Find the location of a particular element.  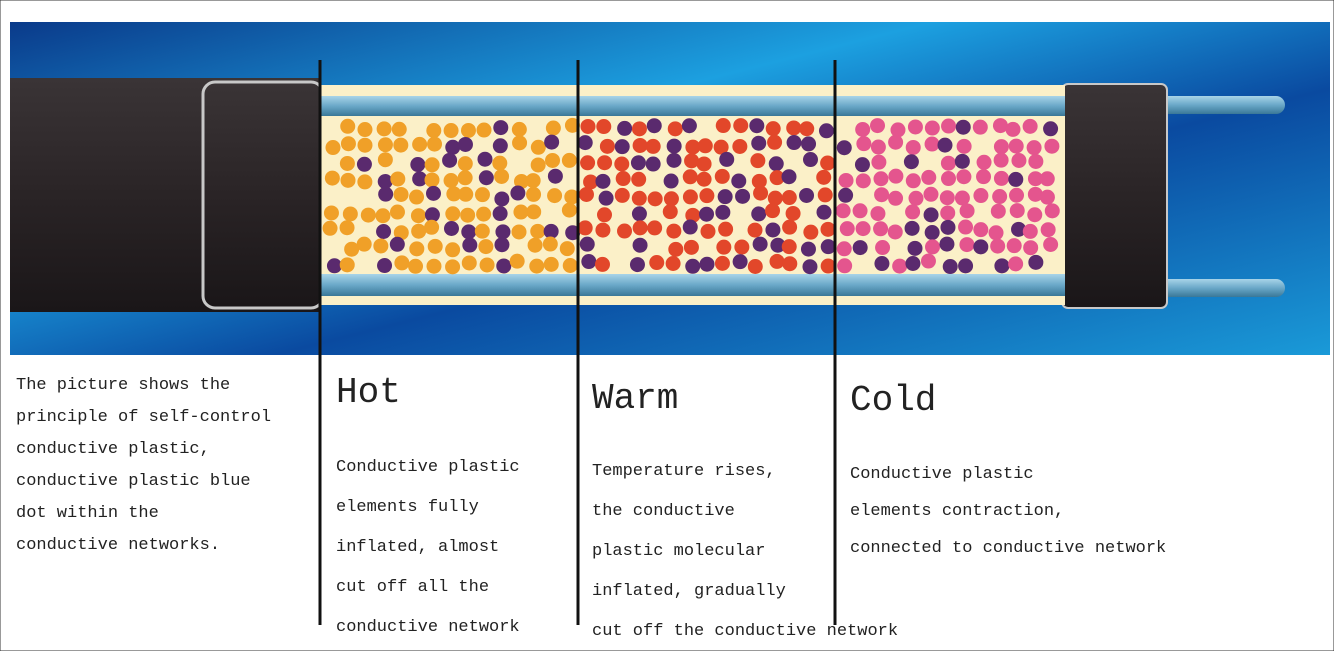

text-line: elements contraction, is located at coordinates (957, 511).